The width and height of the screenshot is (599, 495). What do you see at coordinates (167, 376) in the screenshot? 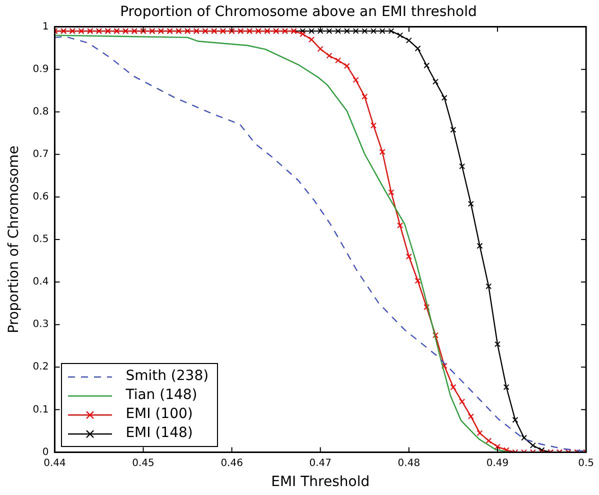
I see `legend-label: Smith (238)` at bounding box center [167, 376].